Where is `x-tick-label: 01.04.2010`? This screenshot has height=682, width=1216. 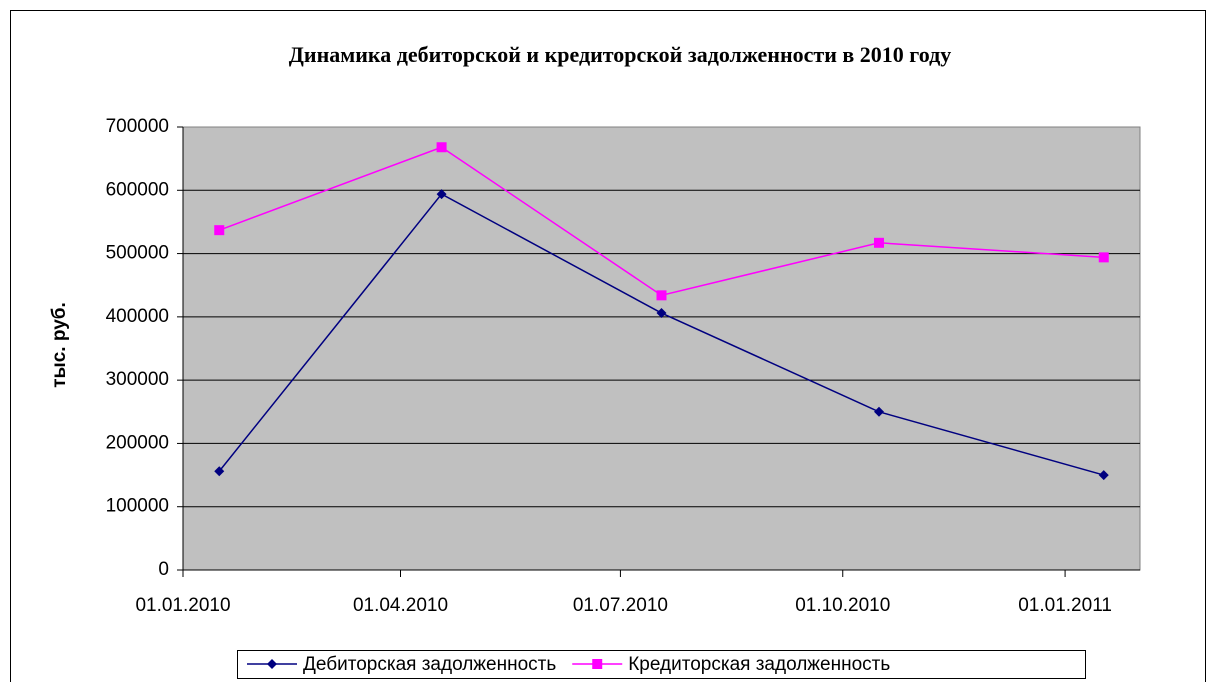
x-tick-label: 01.04.2010 is located at coordinates (400, 605).